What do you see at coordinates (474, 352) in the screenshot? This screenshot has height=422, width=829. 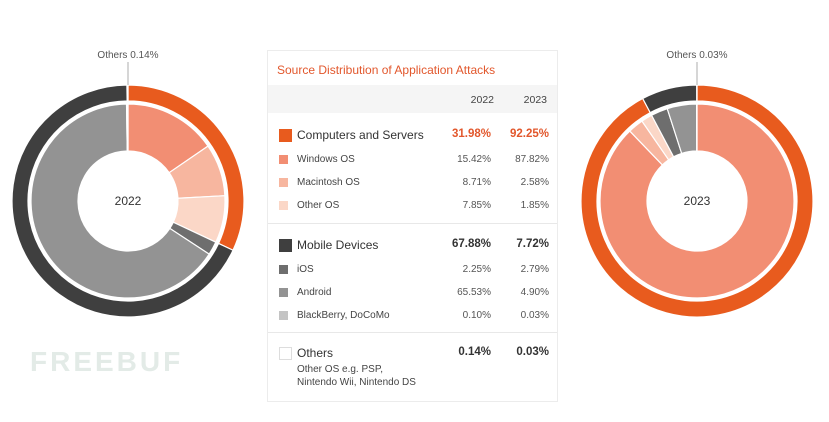 I see `value-2022: 0.14%` at bounding box center [474, 352].